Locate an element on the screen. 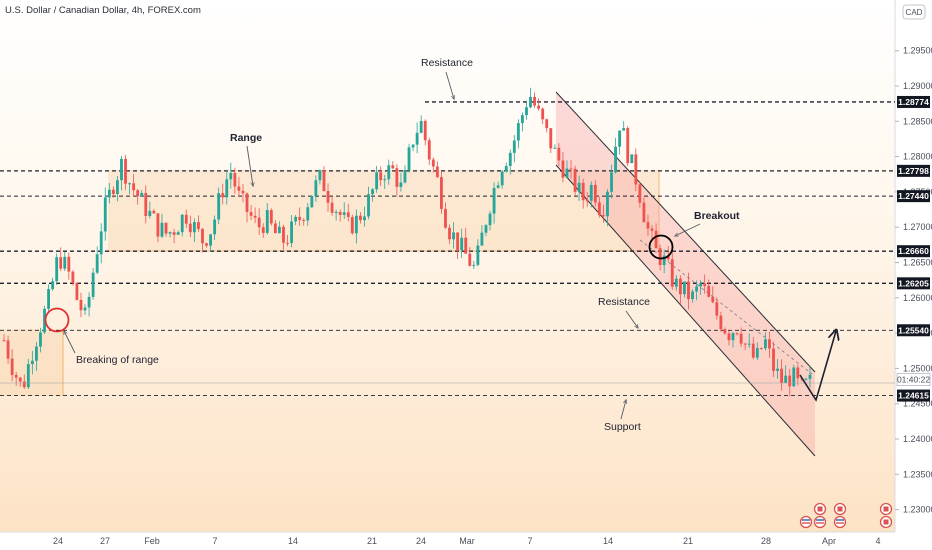 Image resolution: width=932 pixels, height=550 pixels. current-price-tag-label: 01:40:22 is located at coordinates (913, 380).